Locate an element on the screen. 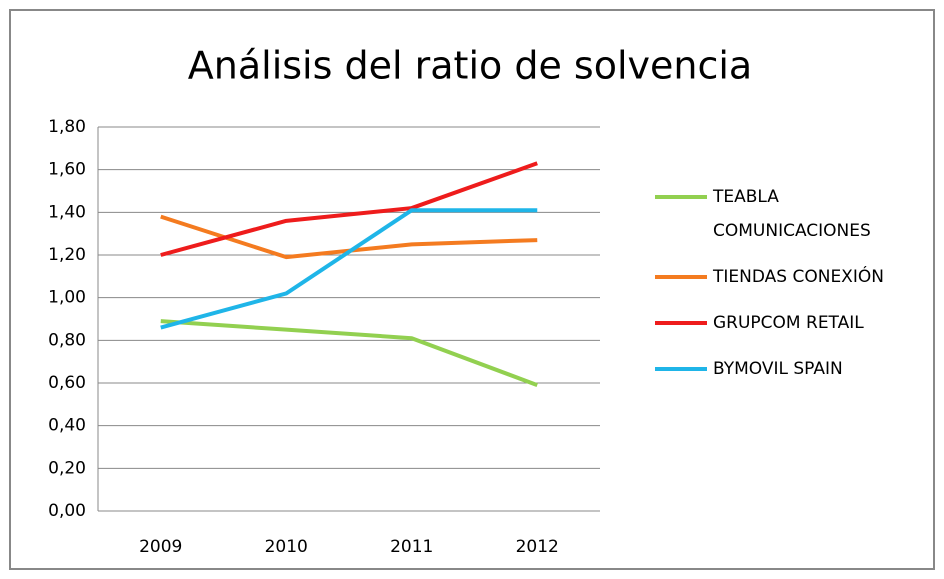  y-tick-label: 0,60 is located at coordinates (67, 383).